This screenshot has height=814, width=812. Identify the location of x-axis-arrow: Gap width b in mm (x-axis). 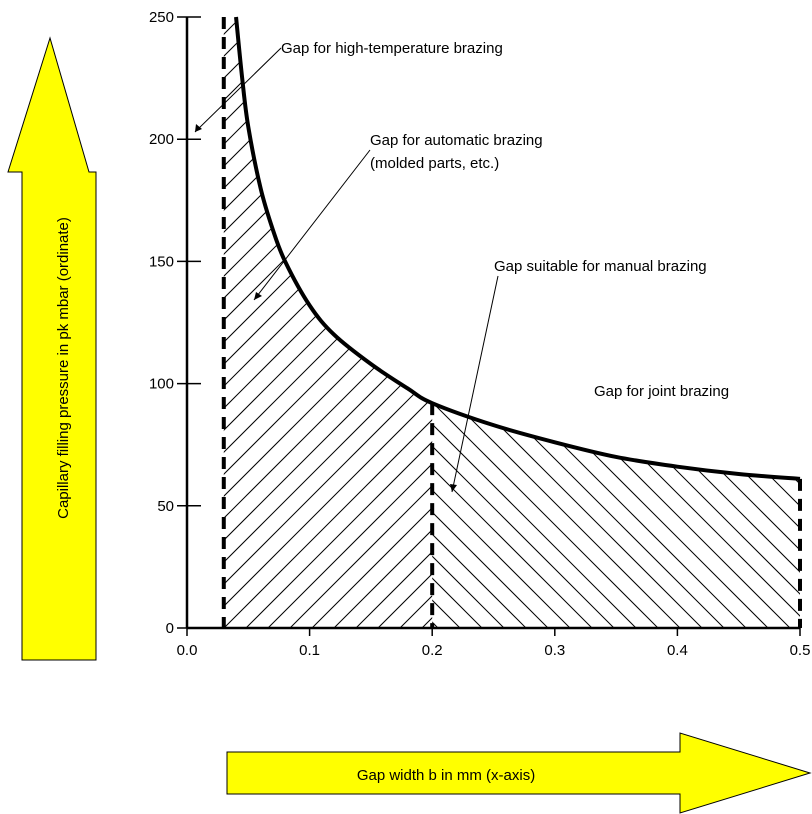
(519, 773).